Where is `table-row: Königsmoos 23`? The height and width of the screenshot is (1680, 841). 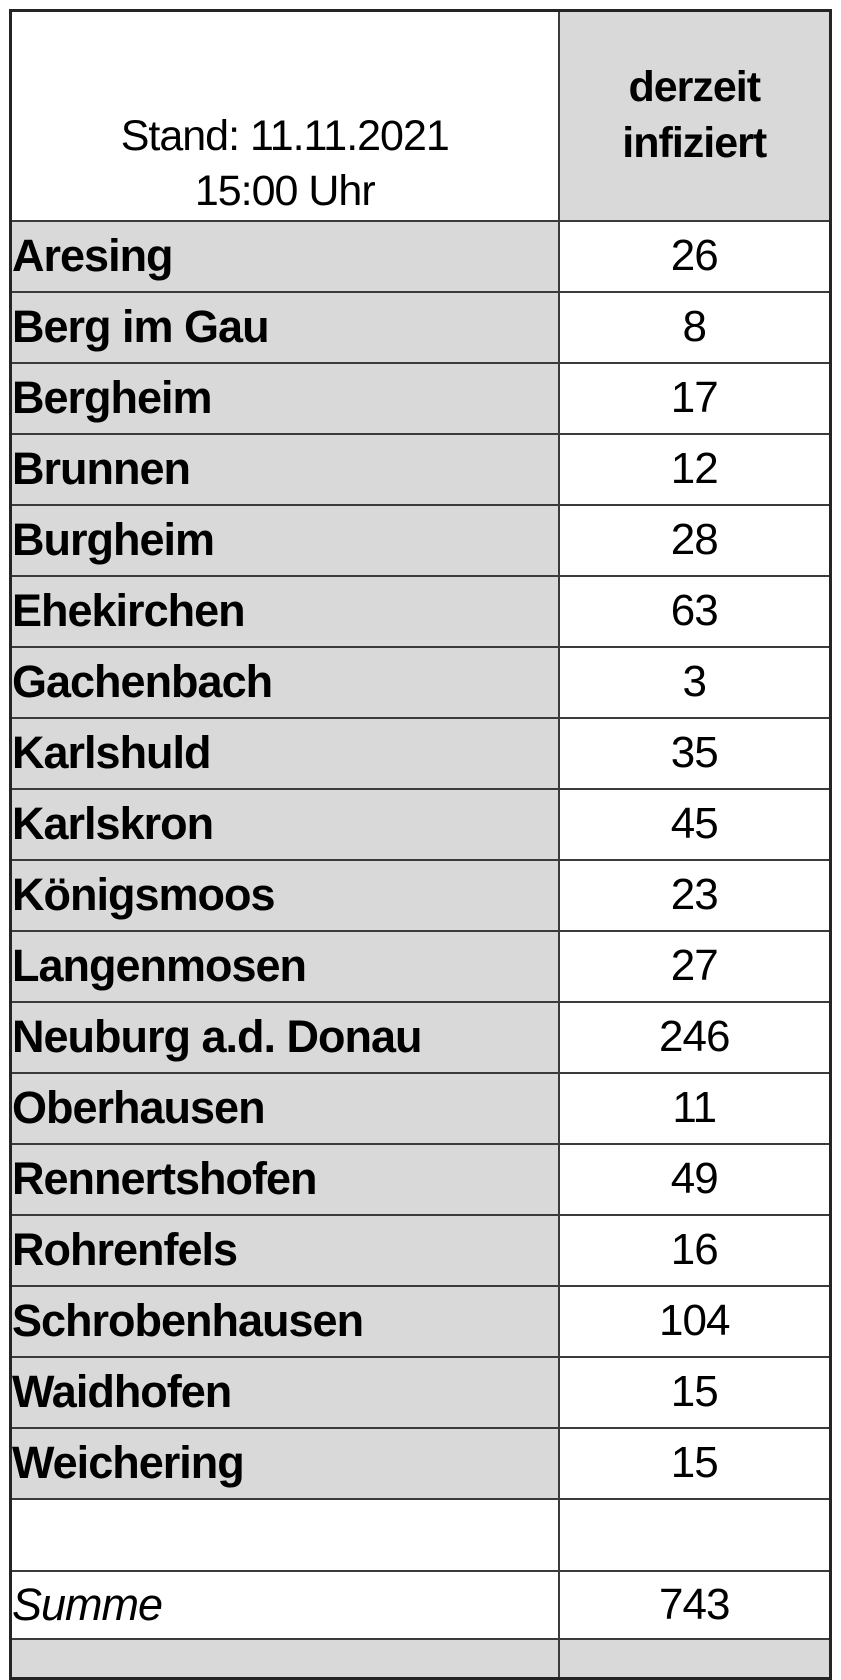
table-row: Königsmoos 23 is located at coordinates (420, 895).